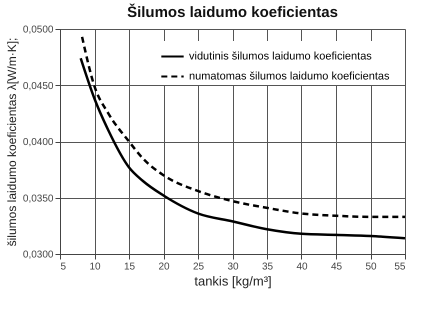 This screenshot has width=428, height=332. Describe the element at coordinates (232, 12) in the screenshot. I see `chart-title: Šilumos laidumo koeficientas` at that location.